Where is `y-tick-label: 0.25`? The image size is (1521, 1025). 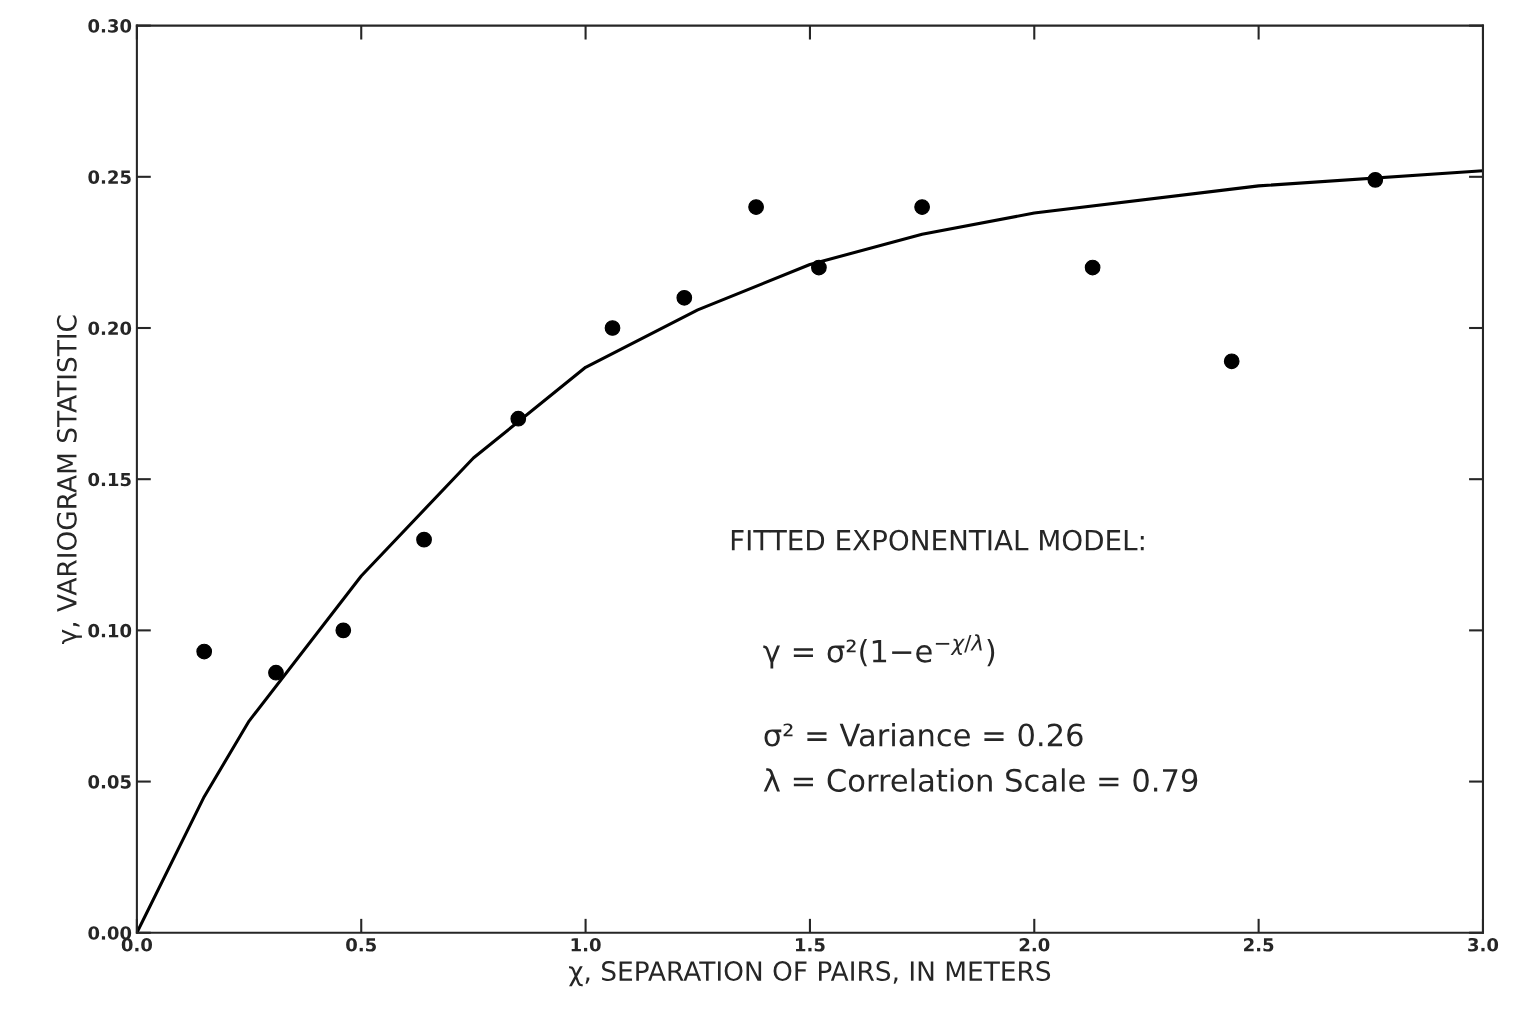
y-tick-label: 0.25 is located at coordinates (109, 177).